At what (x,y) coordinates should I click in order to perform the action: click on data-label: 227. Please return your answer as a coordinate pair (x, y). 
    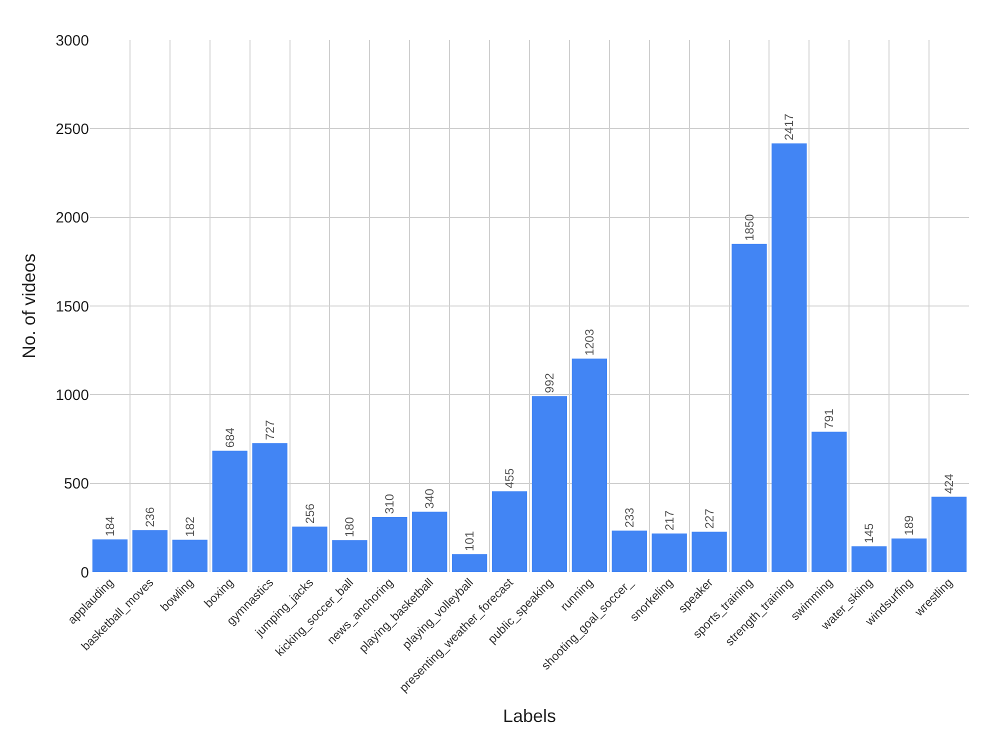
    Looking at the image, I should click on (709, 518).